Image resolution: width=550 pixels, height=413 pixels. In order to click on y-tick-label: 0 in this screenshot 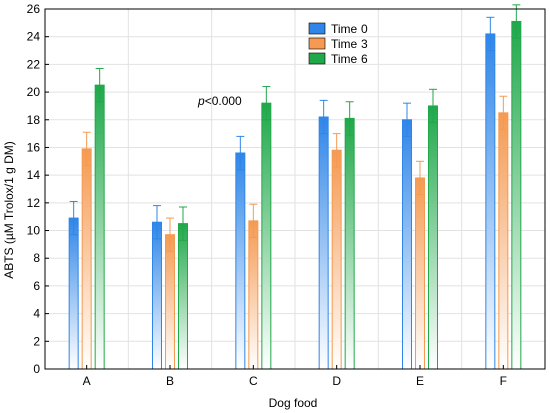, I will do `click(36, 369)`.